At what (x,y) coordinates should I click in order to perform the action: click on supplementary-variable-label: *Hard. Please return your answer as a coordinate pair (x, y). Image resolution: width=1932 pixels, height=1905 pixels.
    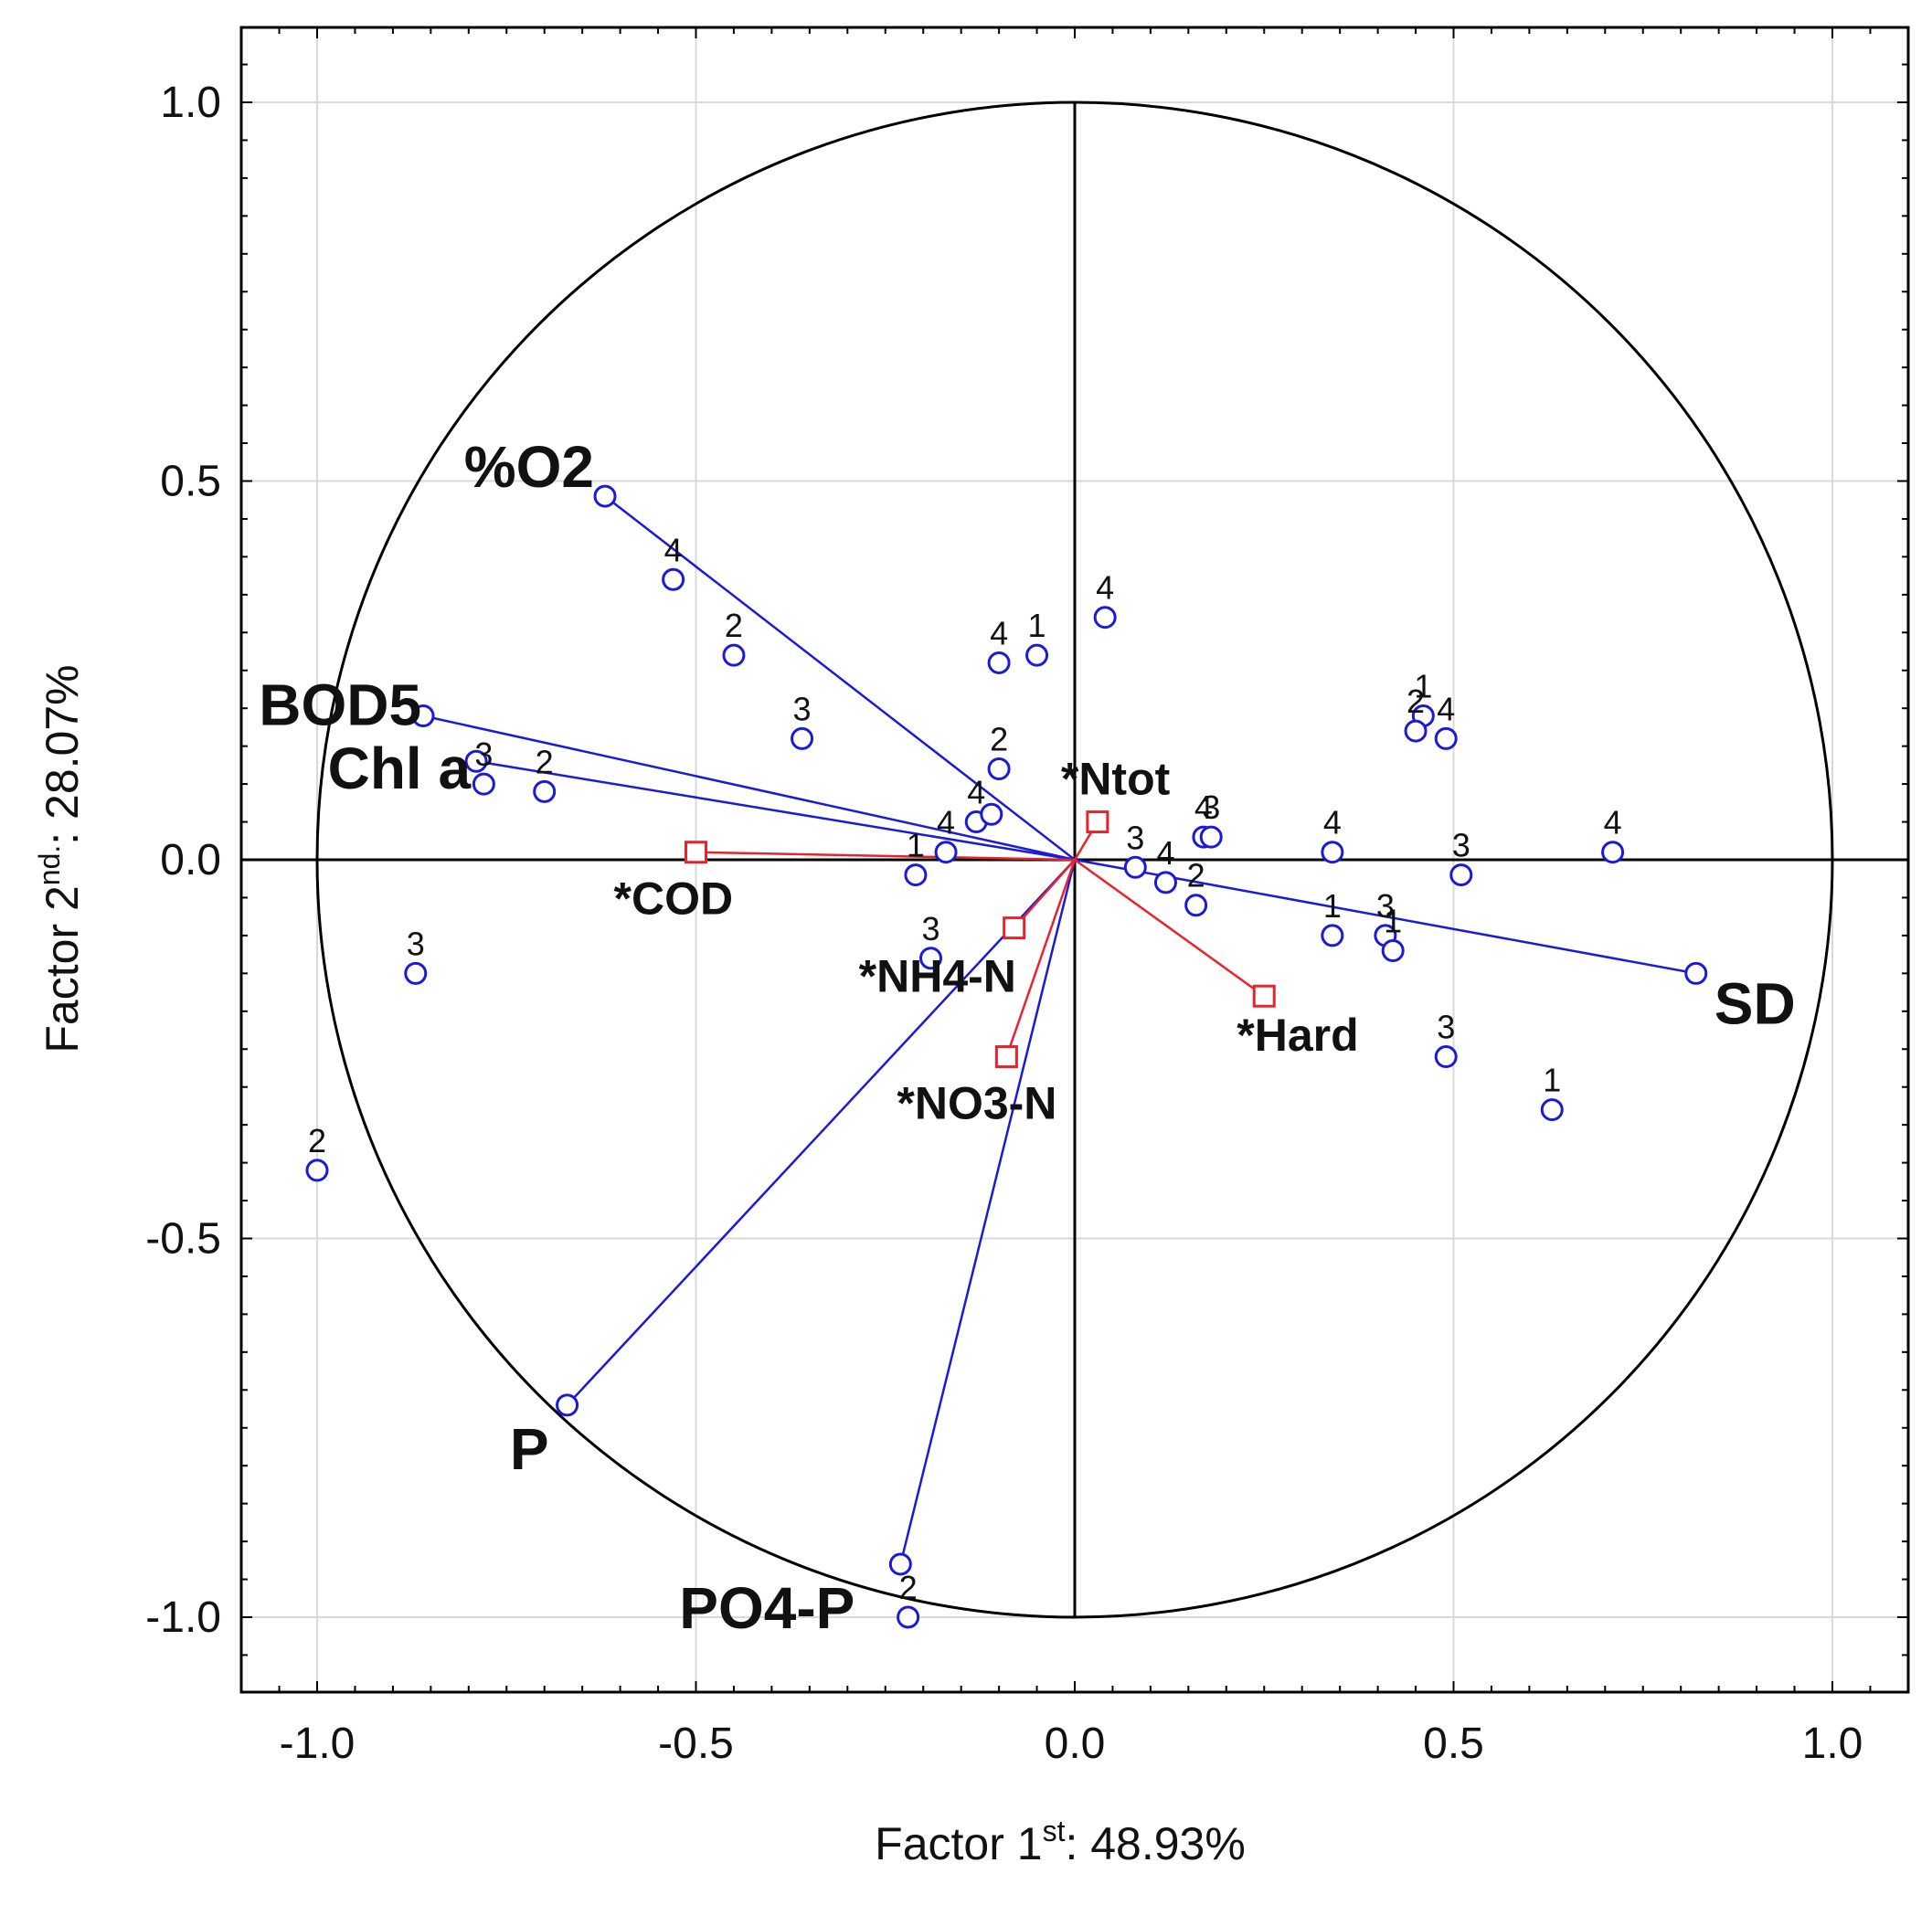
    Looking at the image, I should click on (1297, 1035).